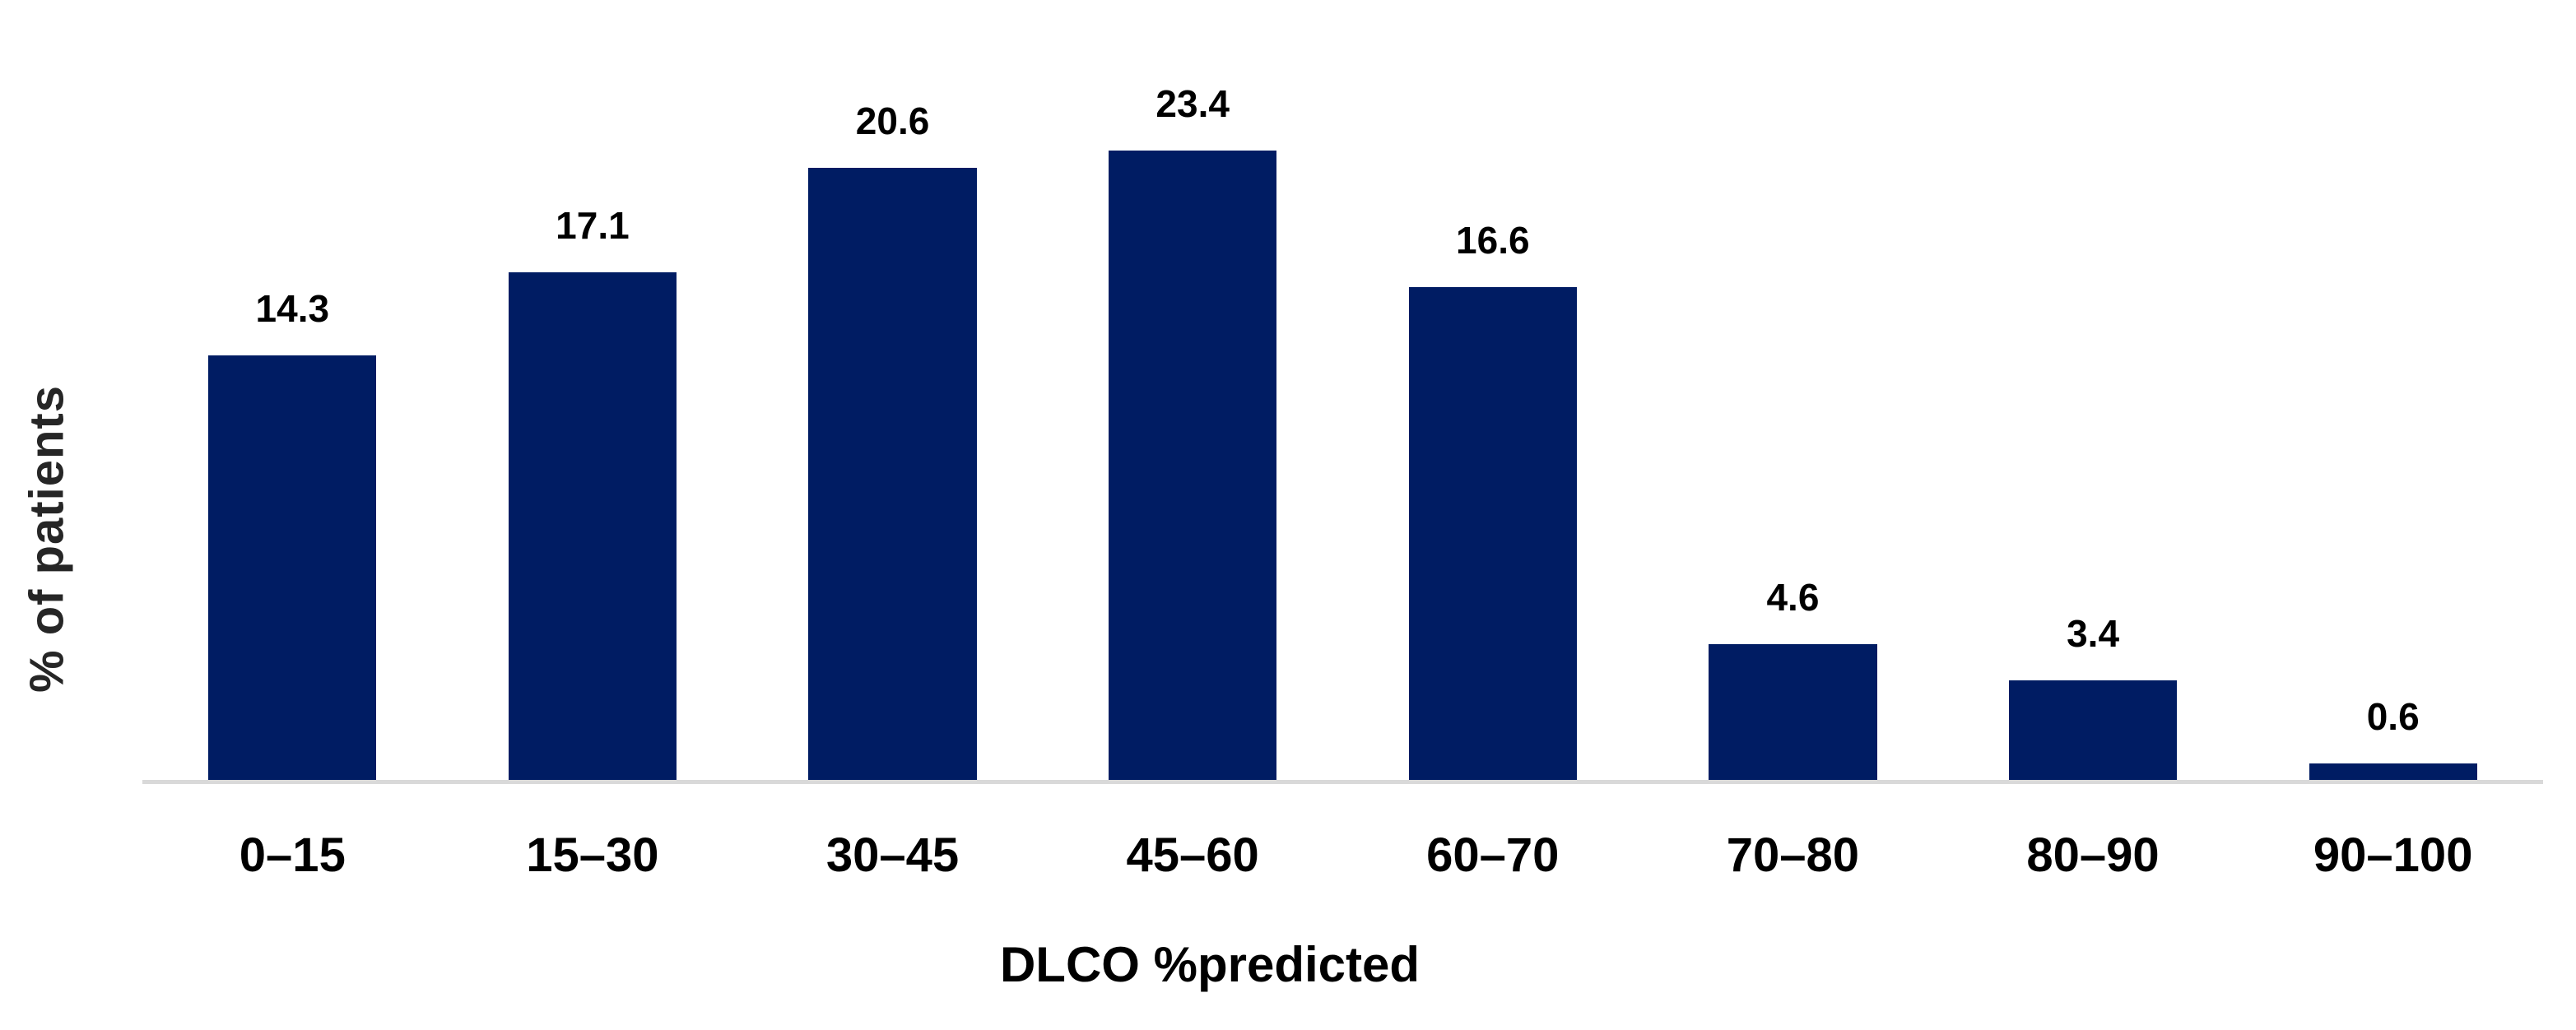 This screenshot has height=1030, width=2576. I want to click on x-tick-label: 80–90, so click(2093, 855).